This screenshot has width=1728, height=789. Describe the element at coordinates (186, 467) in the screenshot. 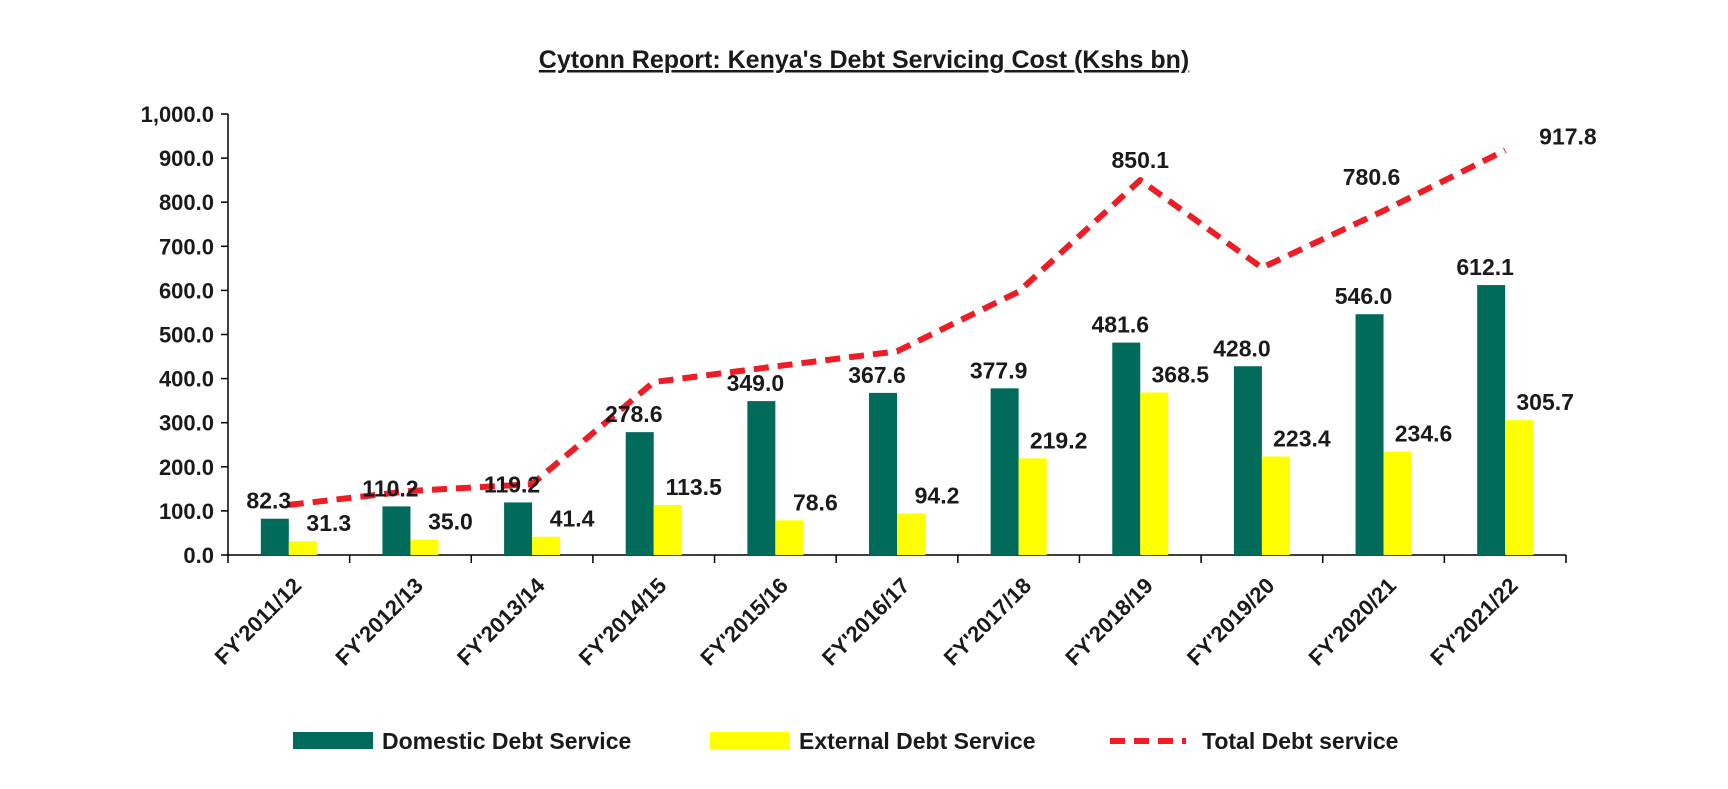

I see `y-tick-label: 200.0` at that location.